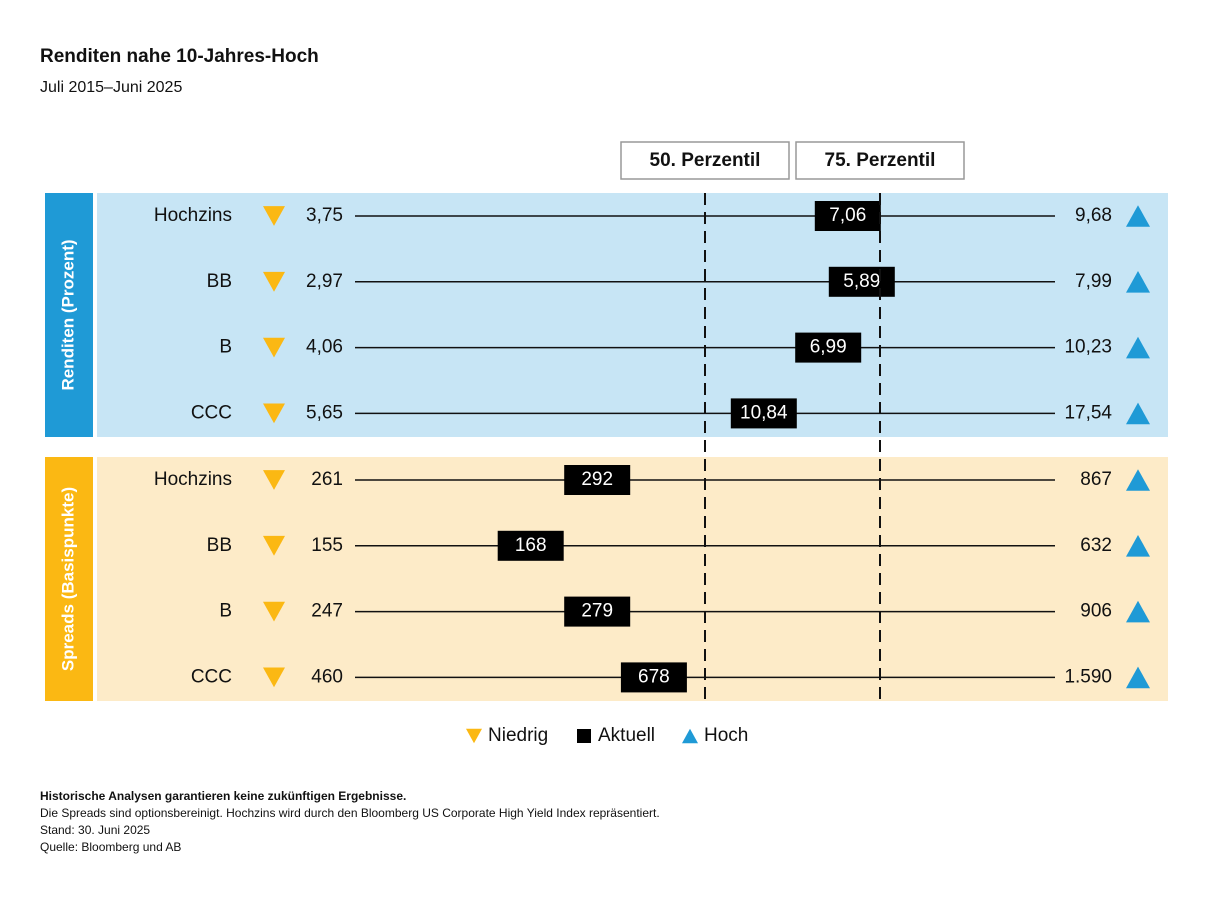  I want to click on low-label: 261, so click(327, 479).